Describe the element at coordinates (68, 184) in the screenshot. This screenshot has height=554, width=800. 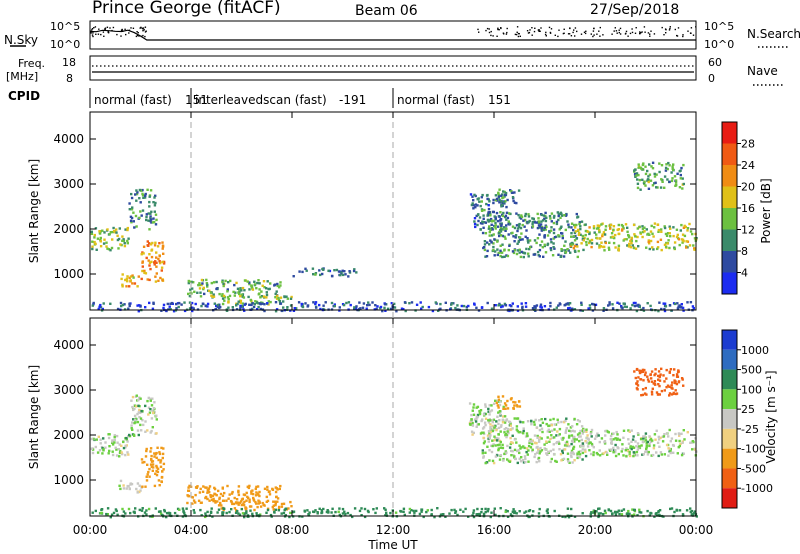
I see `range-tick-label: 3000` at that location.